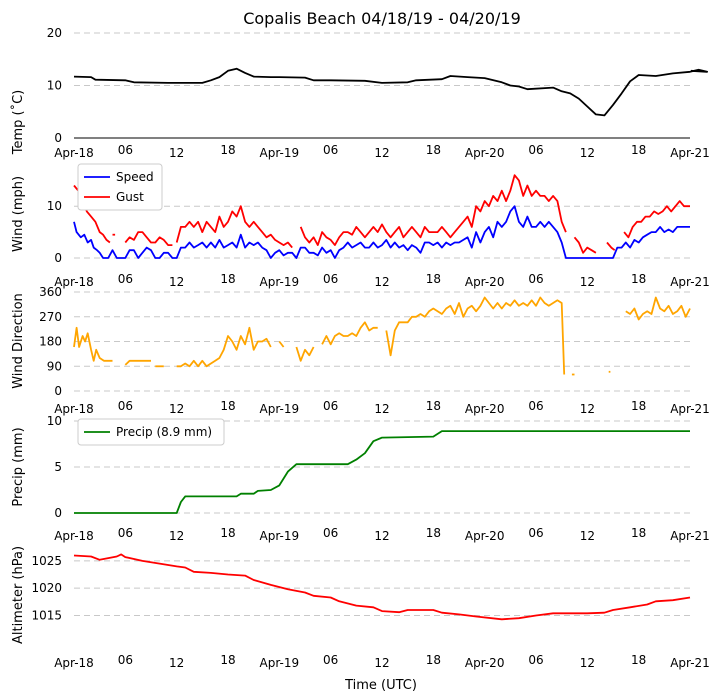  I want to click on legend: Precip (8.9 mm), so click(151, 432).